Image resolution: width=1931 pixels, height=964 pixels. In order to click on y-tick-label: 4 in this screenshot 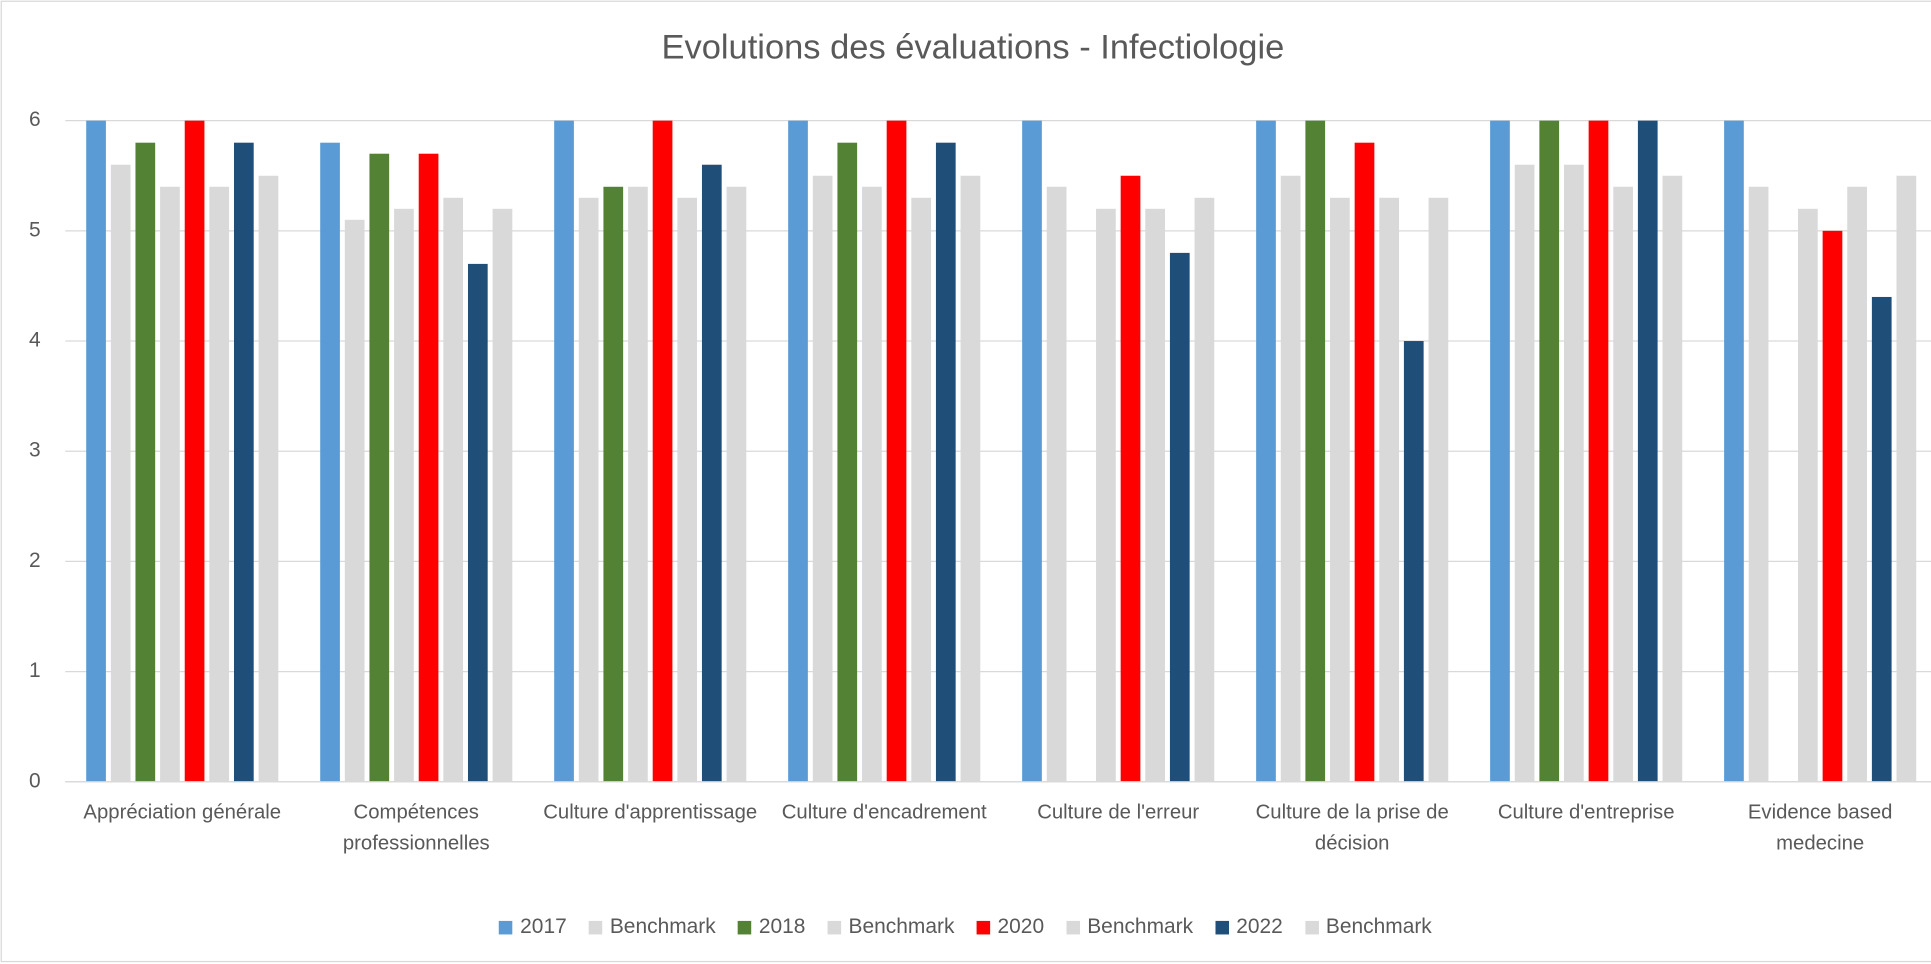, I will do `click(35, 340)`.